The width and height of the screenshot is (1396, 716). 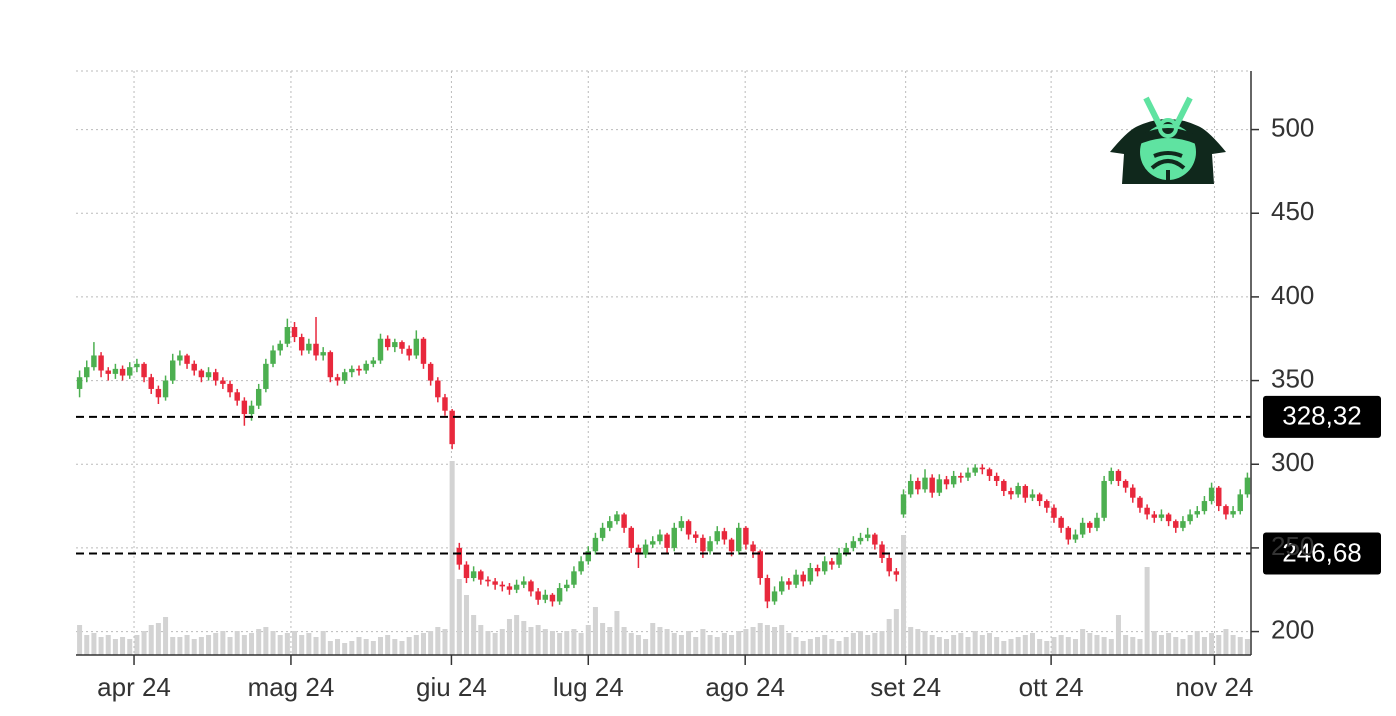 I want to click on x-tick-label: nov 24, so click(x=1214, y=687).